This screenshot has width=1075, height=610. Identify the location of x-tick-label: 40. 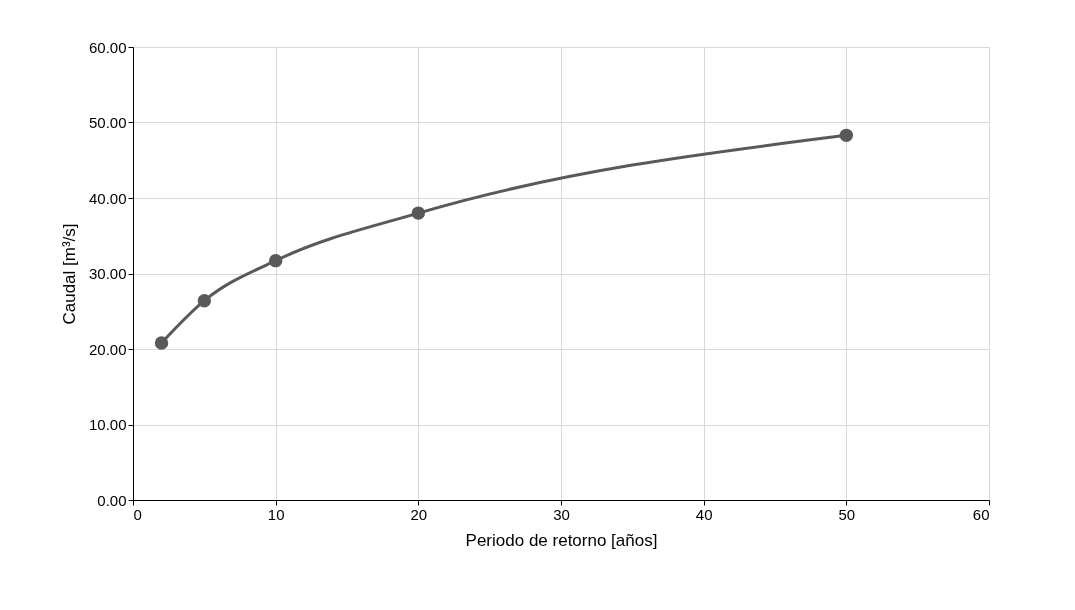
(704, 514).